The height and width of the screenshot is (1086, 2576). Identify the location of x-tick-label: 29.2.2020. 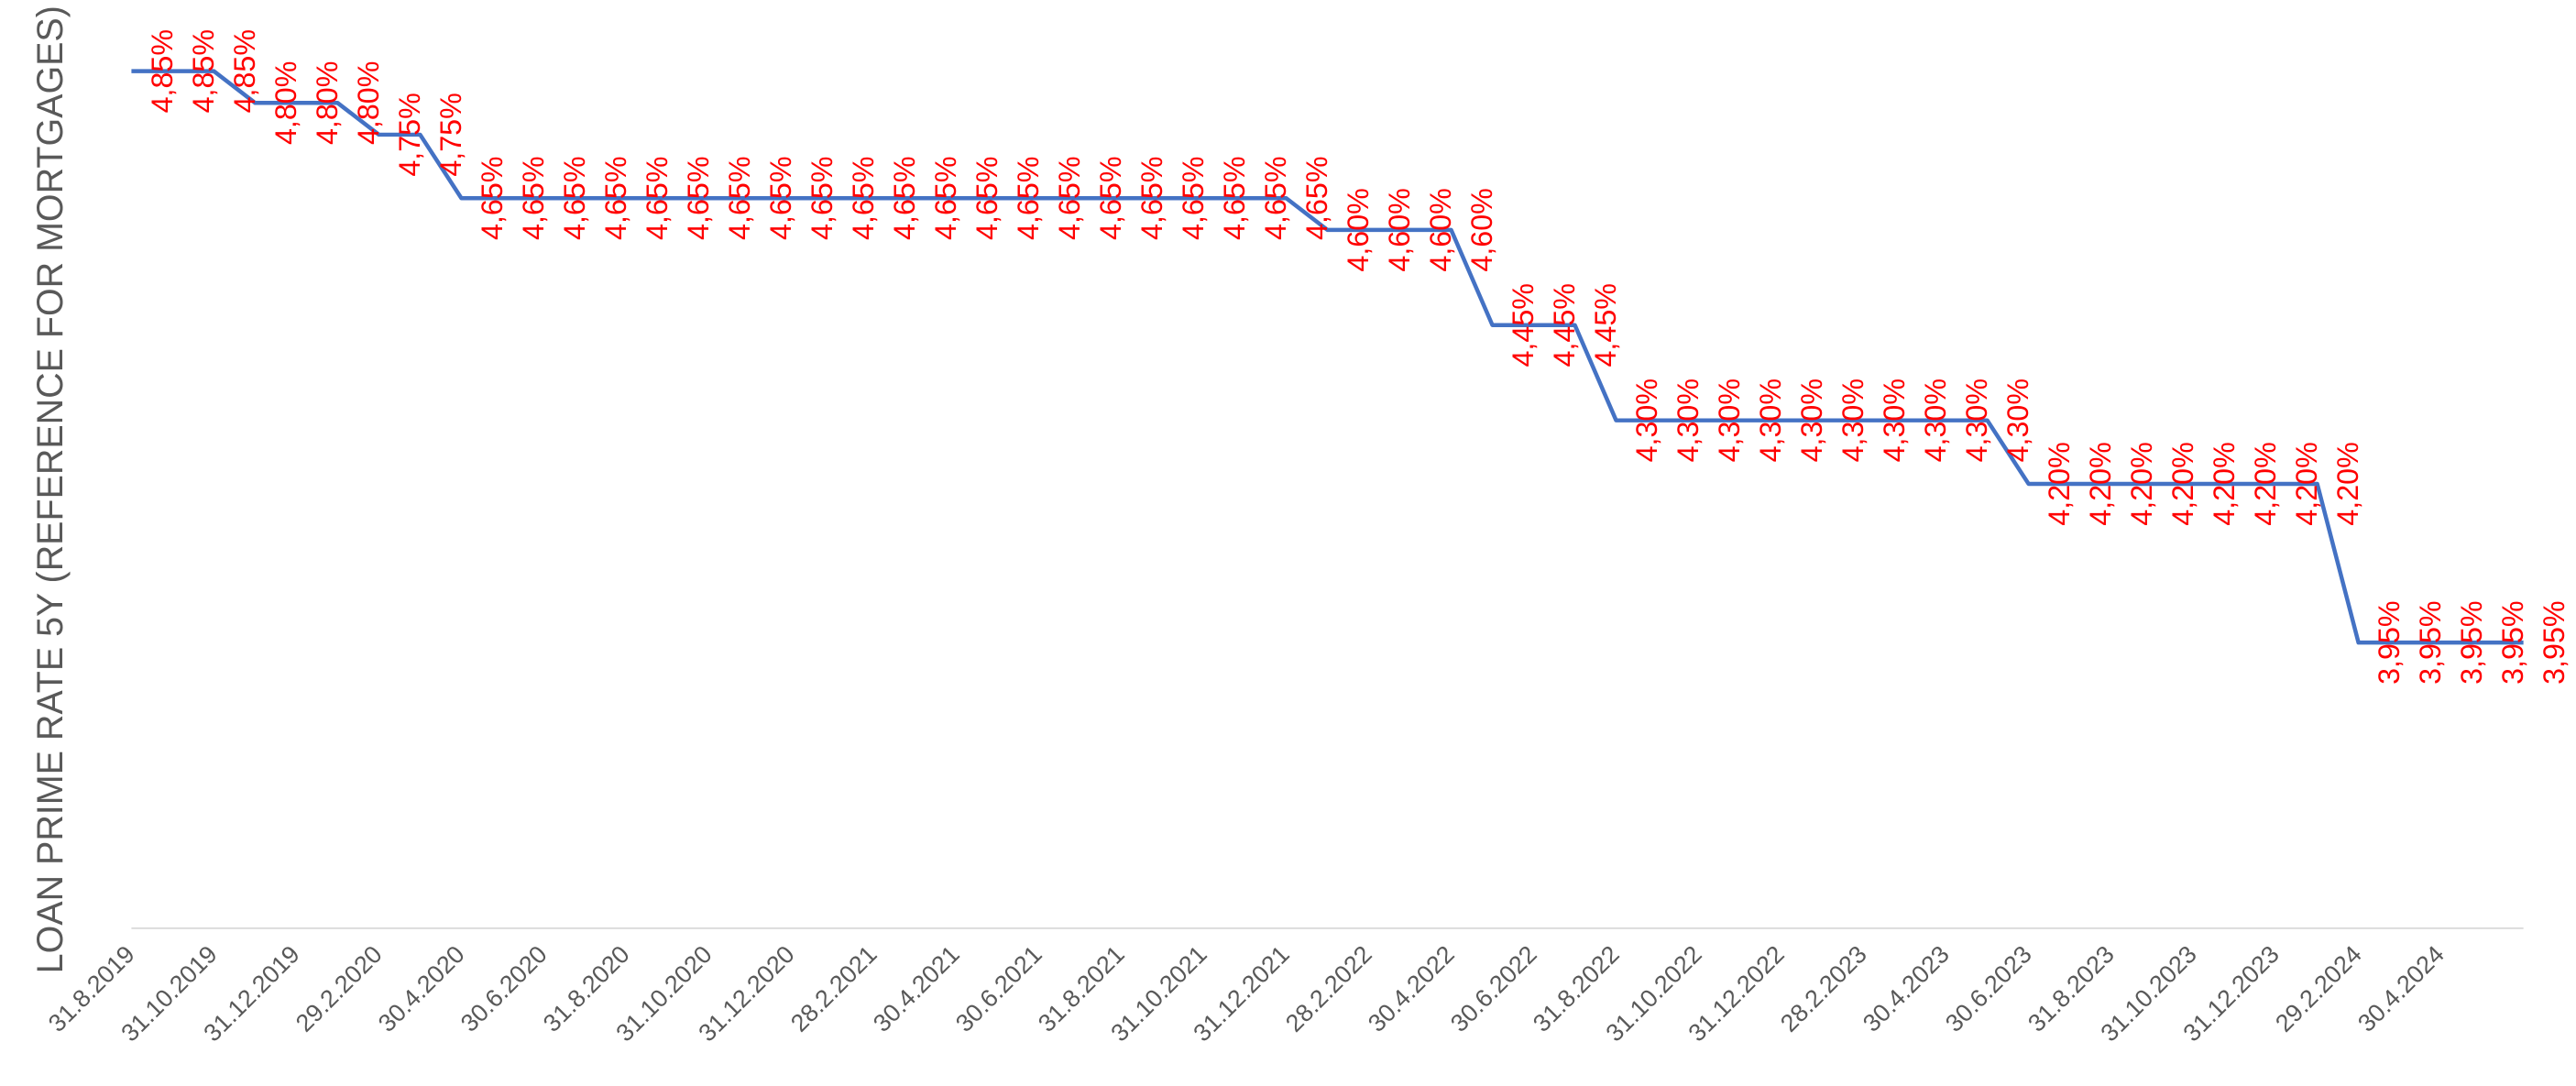
(339, 988).